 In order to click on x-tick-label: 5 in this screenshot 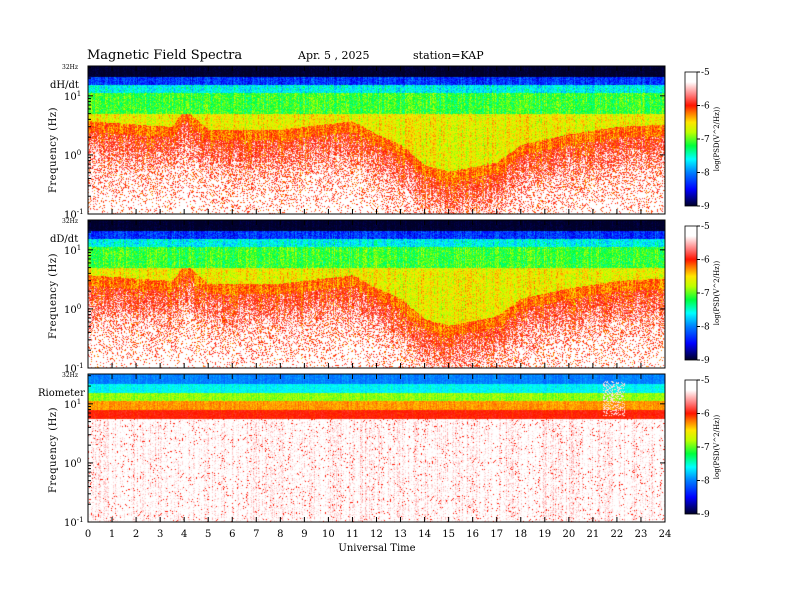, I will do `click(208, 534)`.